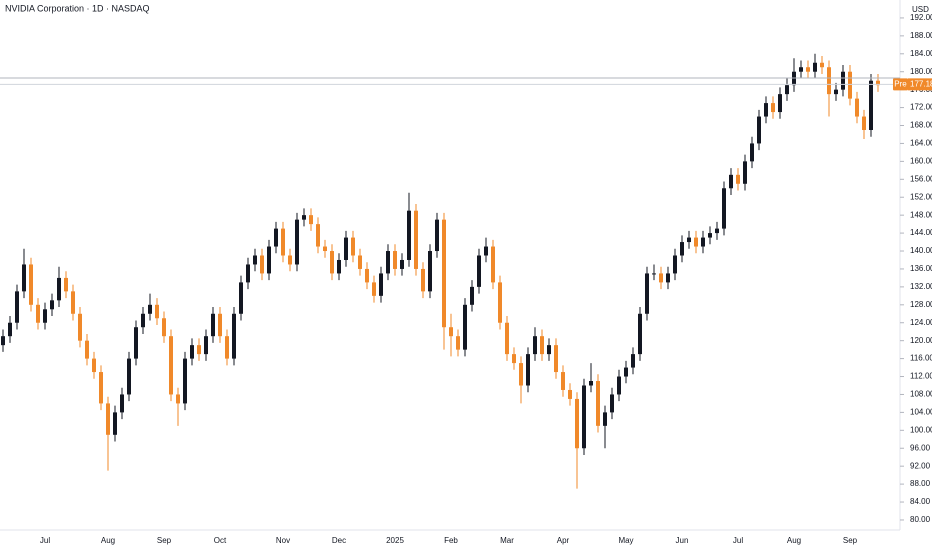 The height and width of the screenshot is (550, 932). I want to click on y-tick-label: 104.00, so click(921, 411).